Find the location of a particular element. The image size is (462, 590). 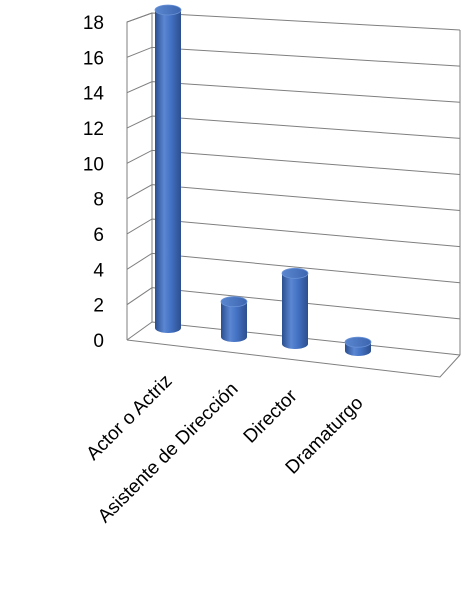

y-tick-label: 18 is located at coordinates (93, 23).